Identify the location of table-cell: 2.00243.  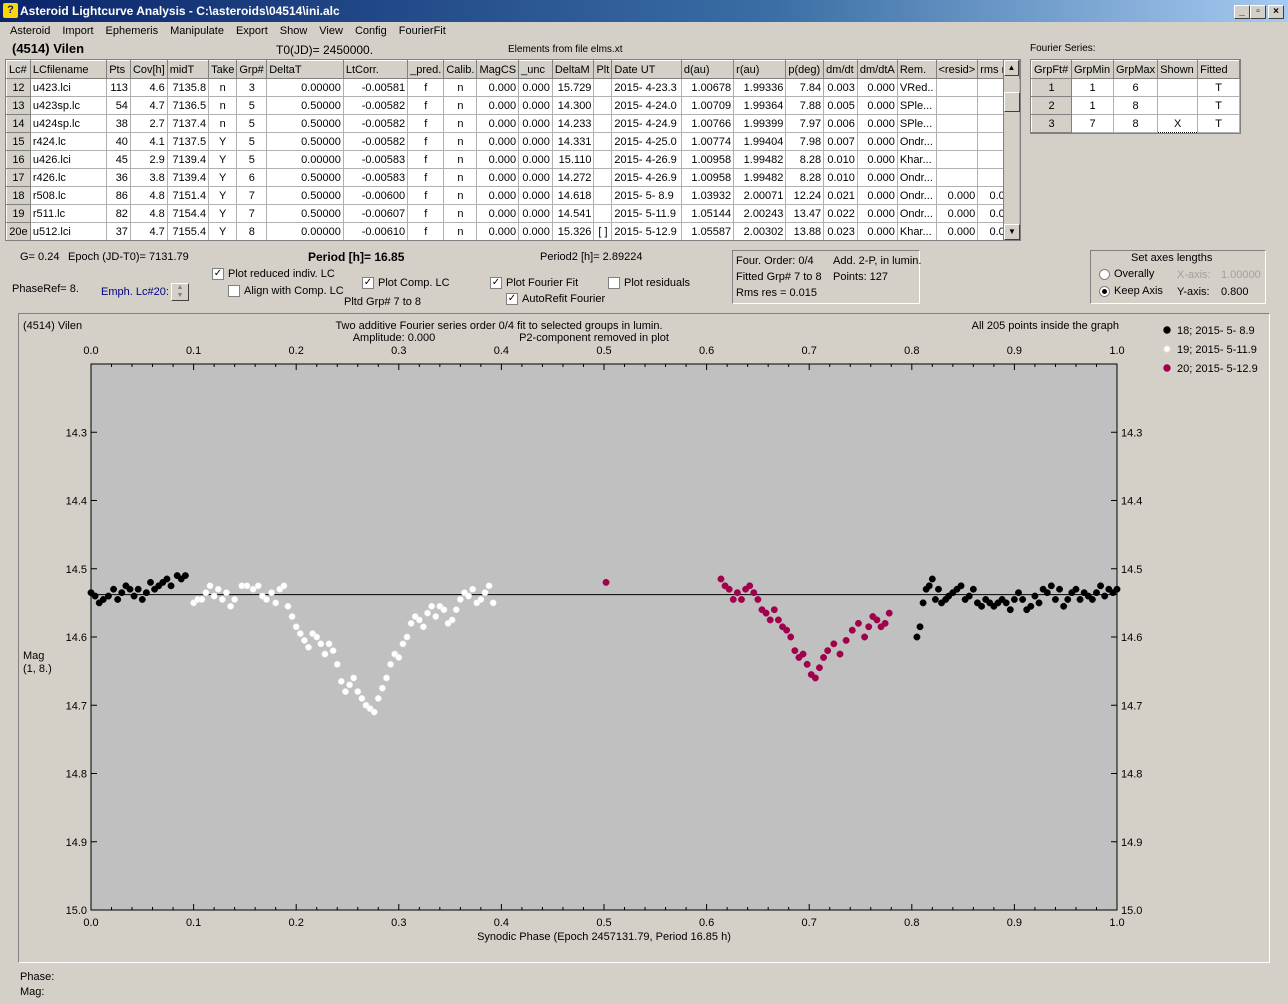
(760, 213).